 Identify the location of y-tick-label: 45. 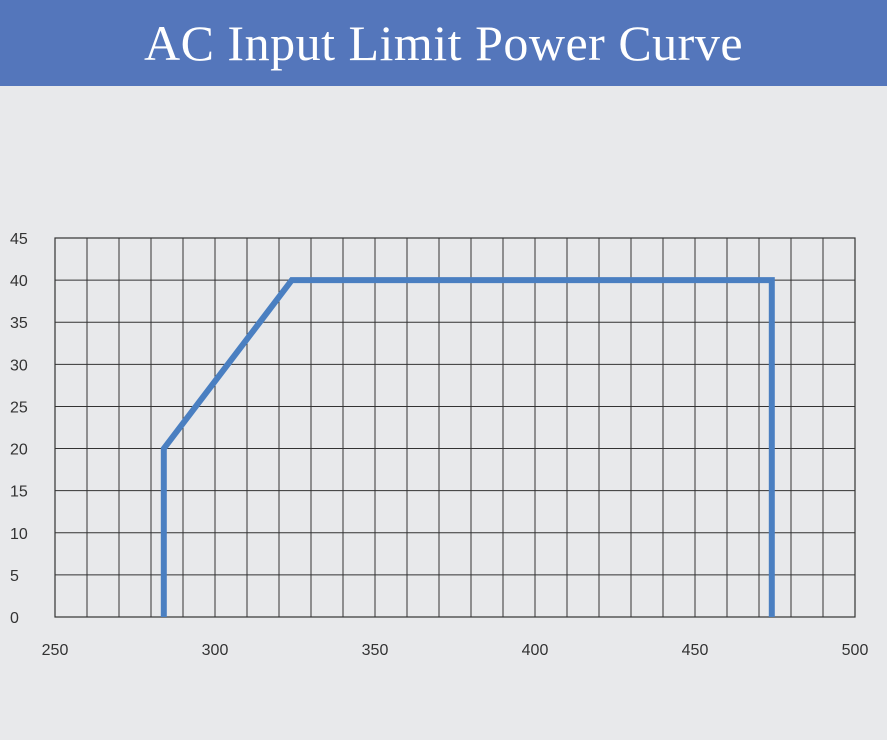
(19, 239).